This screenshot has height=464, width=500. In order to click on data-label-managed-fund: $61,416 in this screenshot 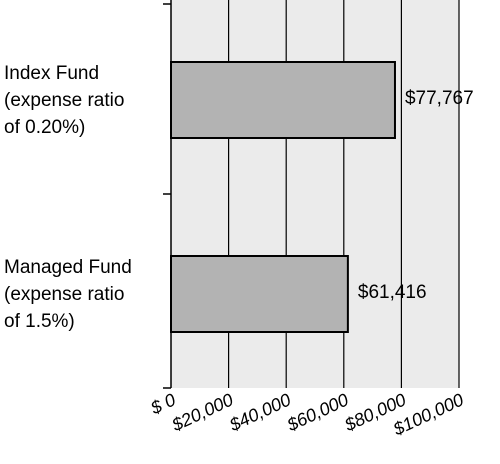, I will do `click(392, 292)`.